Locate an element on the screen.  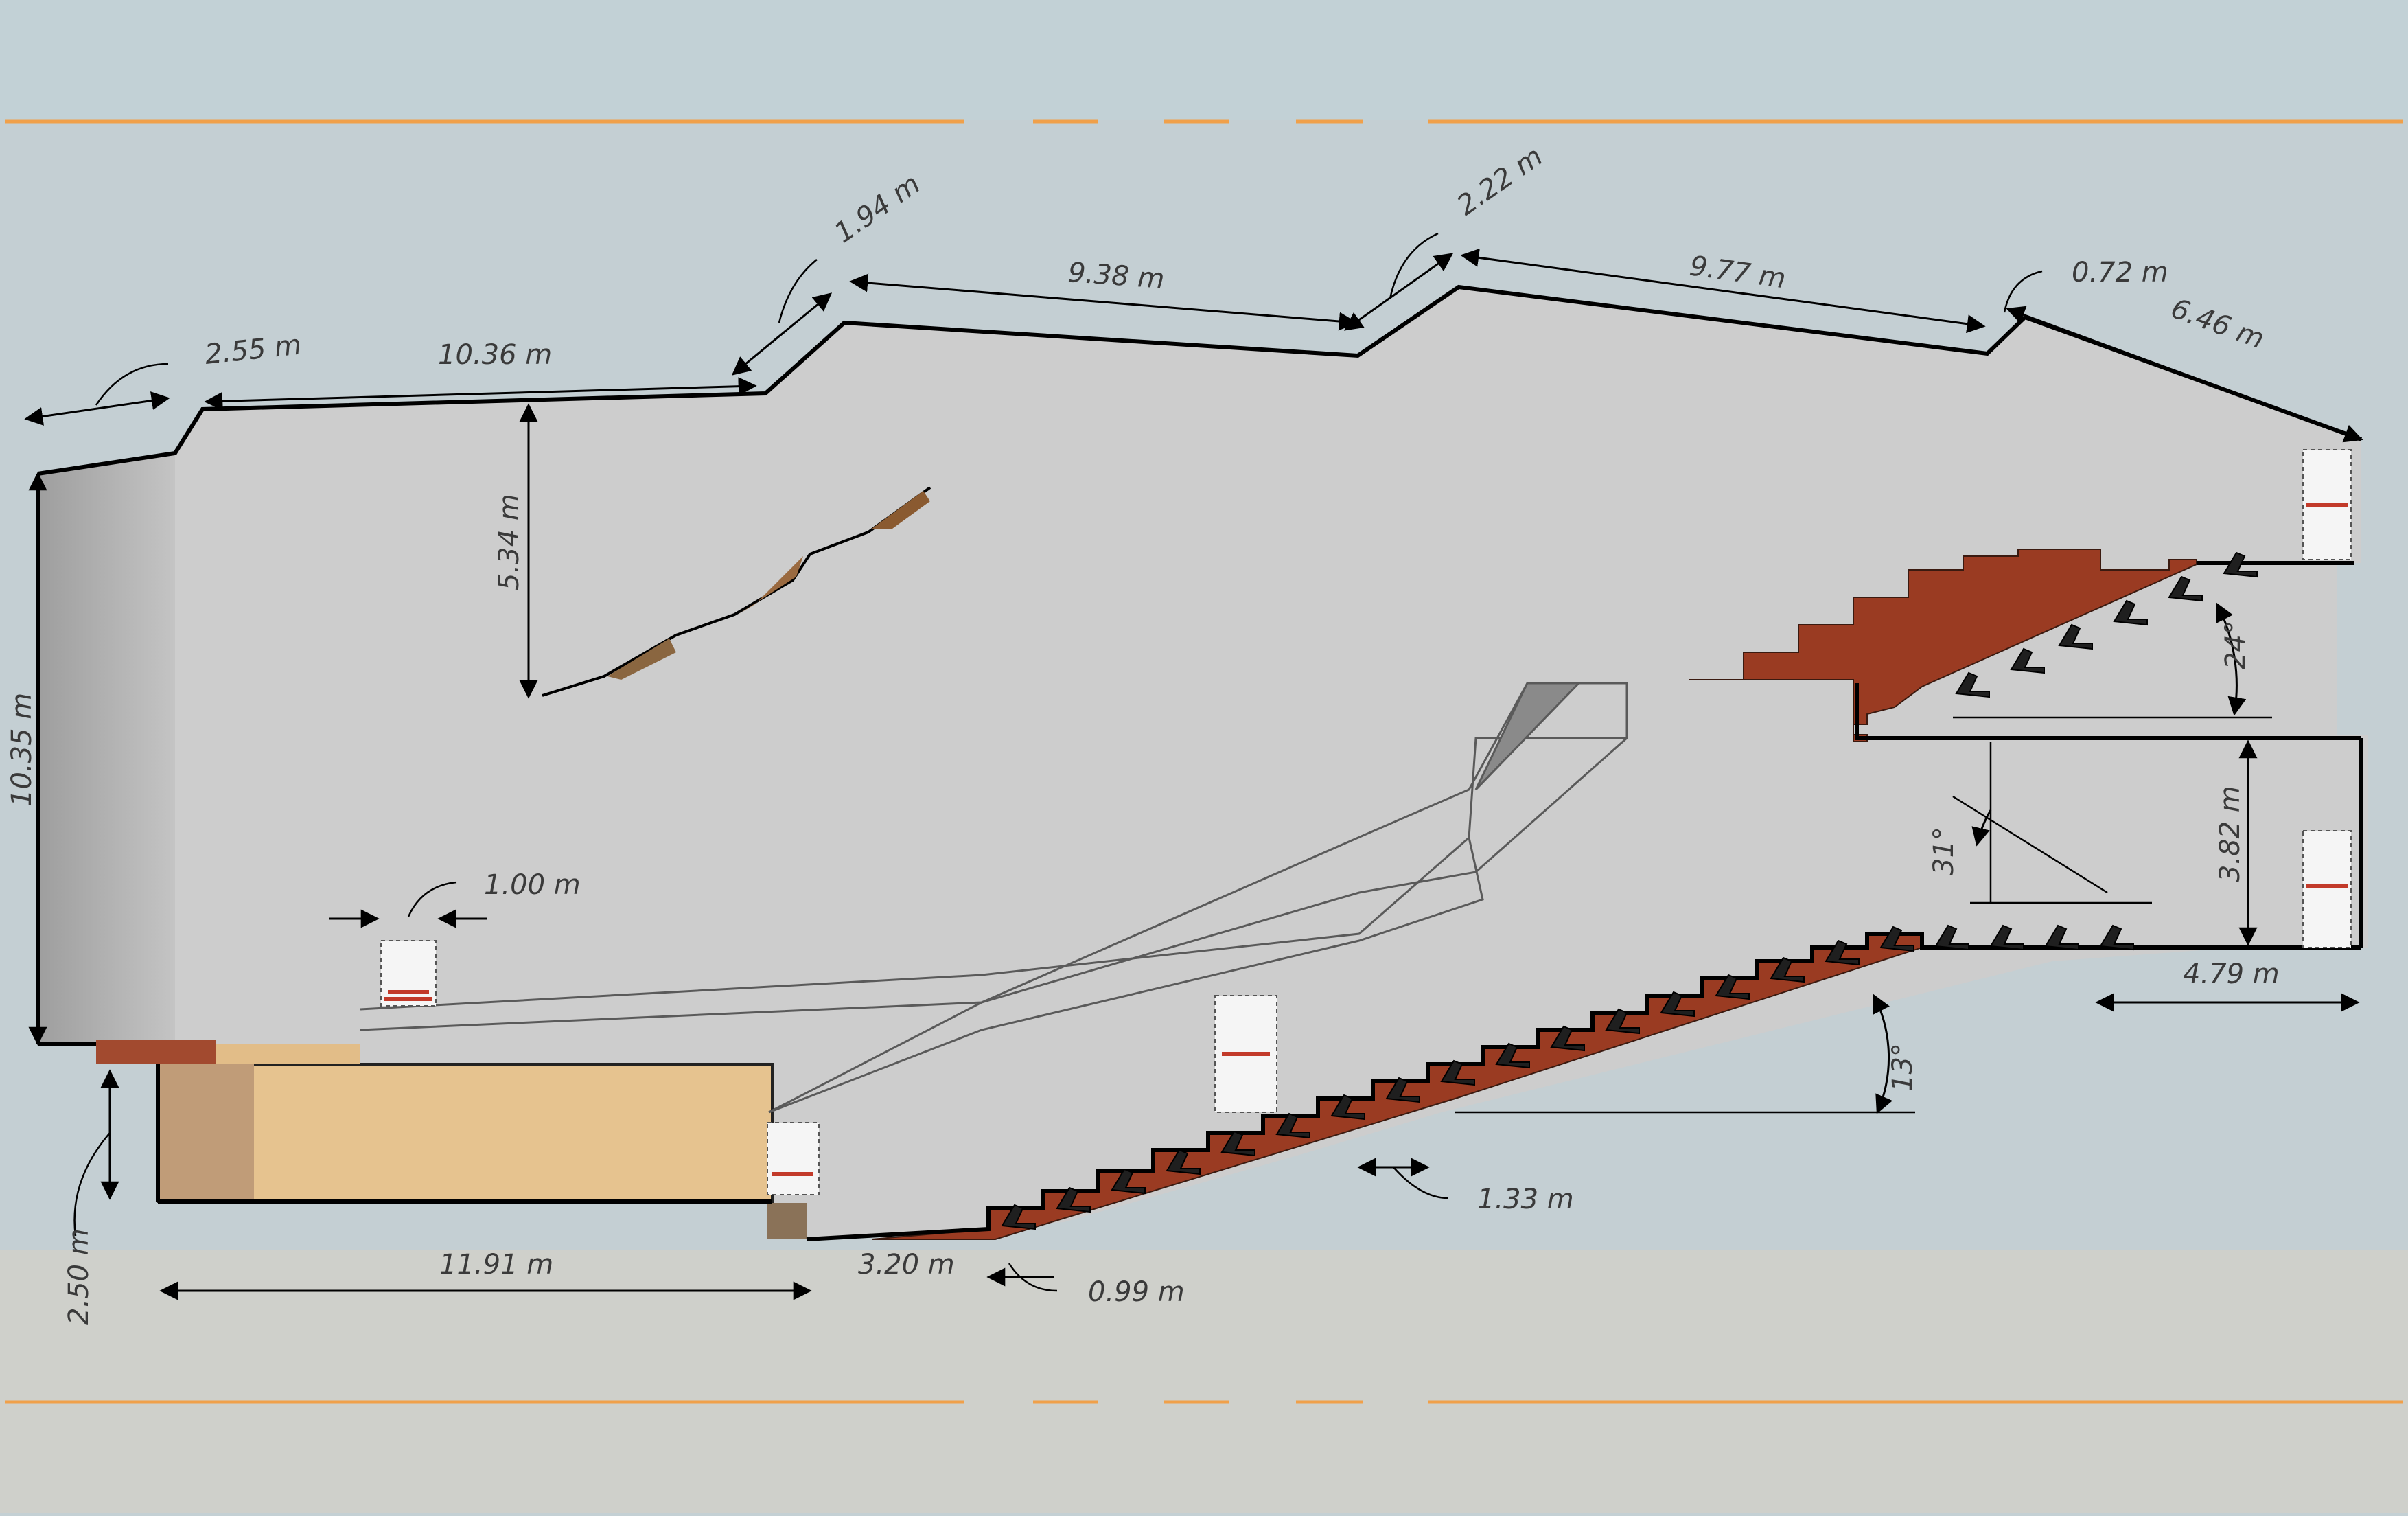
dim-roof-segment-c: 9.38 m is located at coordinates (1116, 276).